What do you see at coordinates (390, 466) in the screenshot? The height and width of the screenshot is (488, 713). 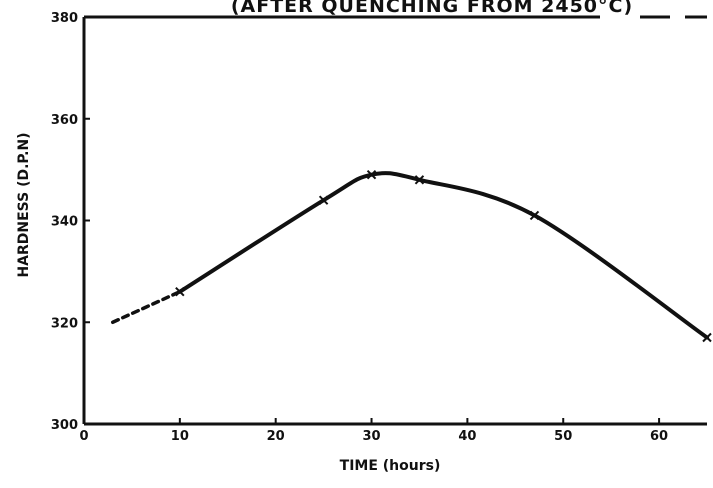 I see `x-axis-title: TIME (hours)` at bounding box center [390, 466].